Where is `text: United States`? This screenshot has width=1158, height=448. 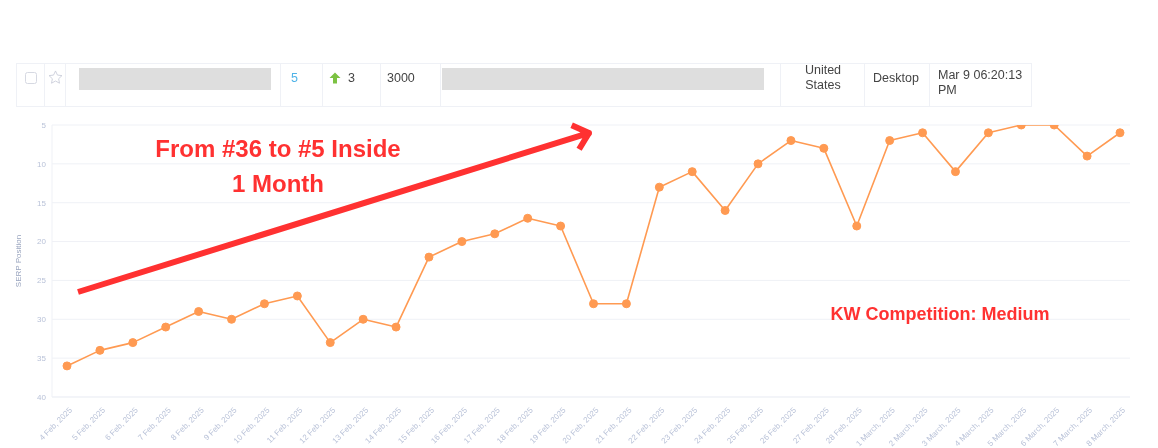 text: United States is located at coordinates (823, 78).